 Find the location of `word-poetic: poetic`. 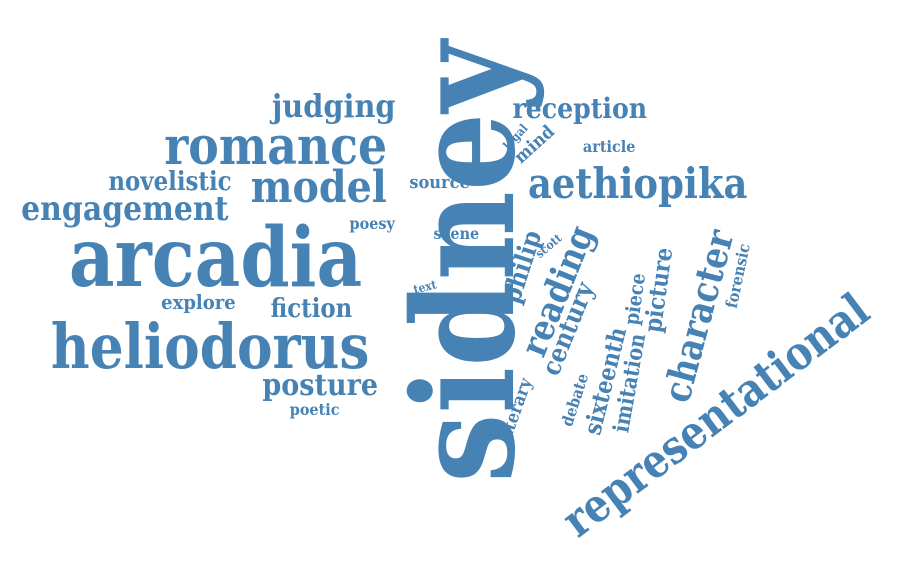

word-poetic: poetic is located at coordinates (314, 409).